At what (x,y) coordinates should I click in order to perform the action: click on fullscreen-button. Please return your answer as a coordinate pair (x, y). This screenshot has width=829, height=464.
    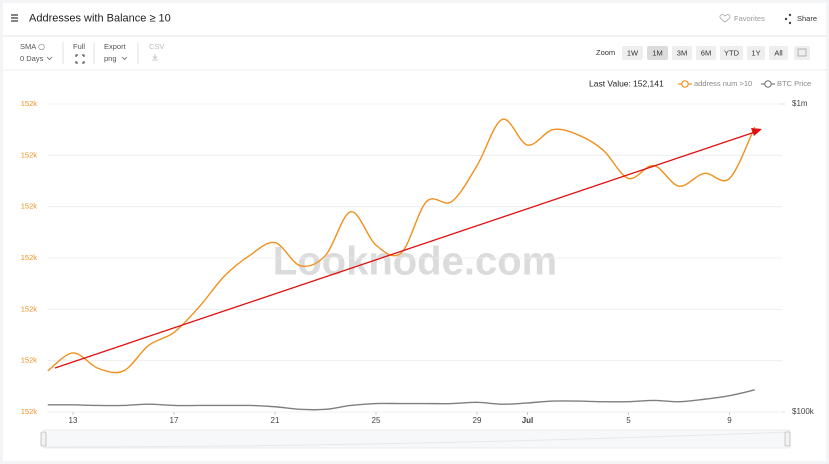
    Looking at the image, I should click on (80, 59).